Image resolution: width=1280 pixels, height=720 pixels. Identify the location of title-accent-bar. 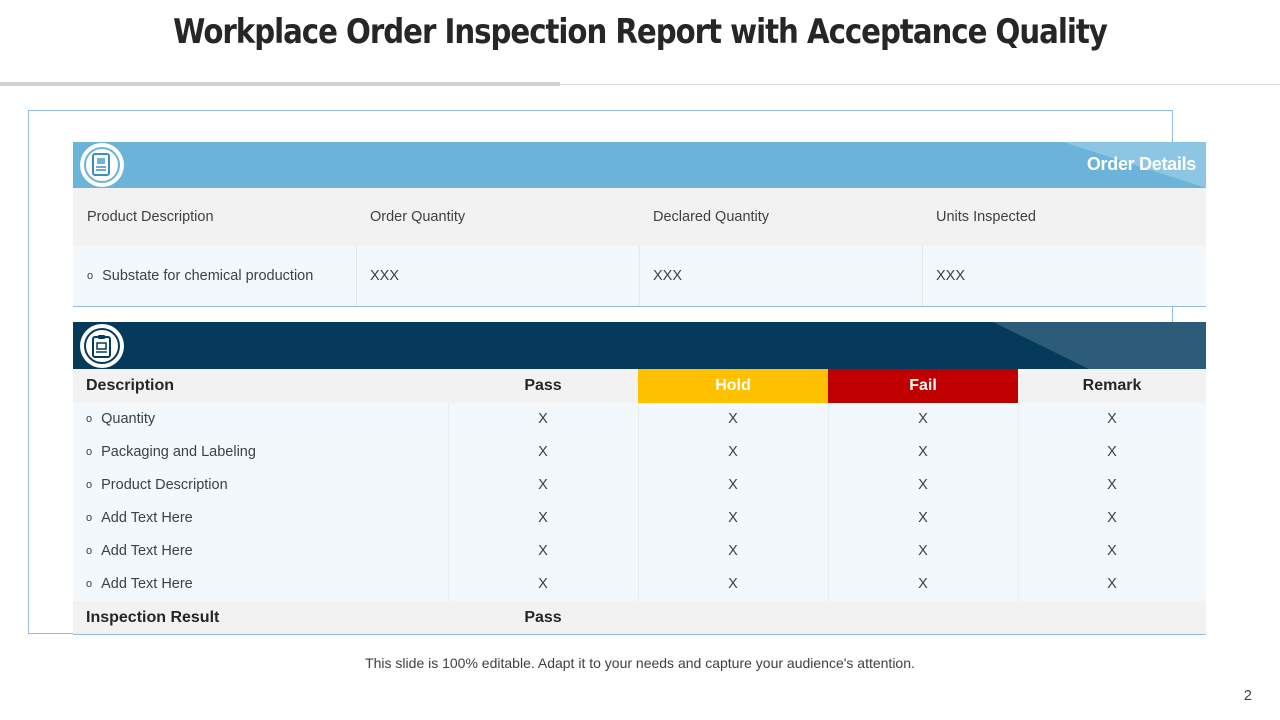
(280, 84).